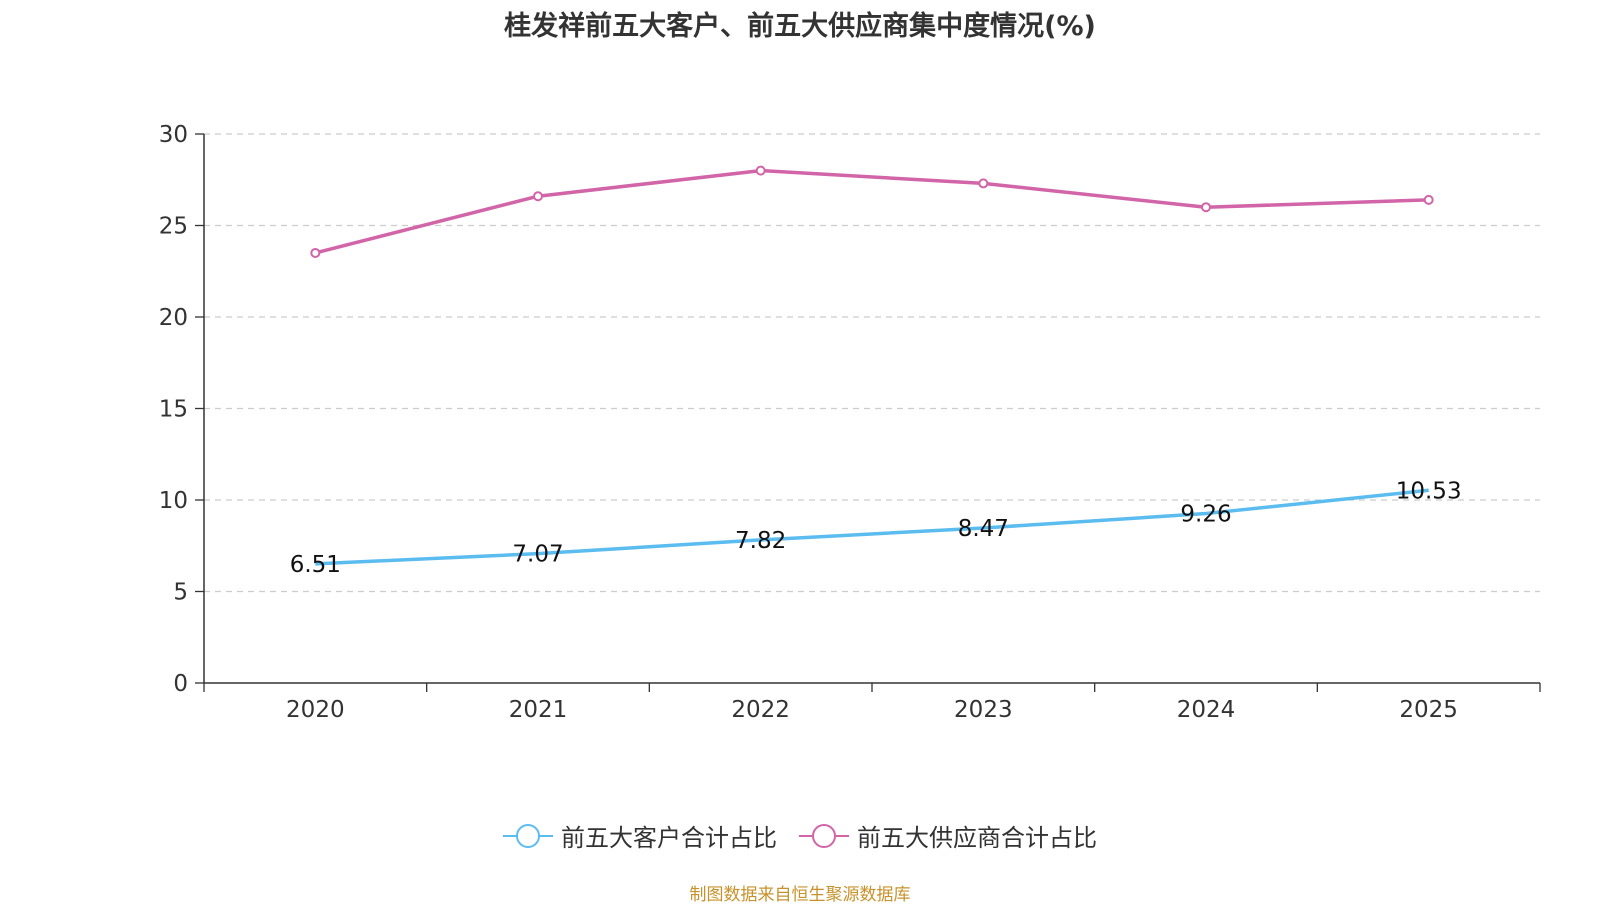 This screenshot has width=1600, height=905. I want to click on chart-title: 桂发祥前五大客户、前五大供应商集中度情况(%), so click(800, 26).